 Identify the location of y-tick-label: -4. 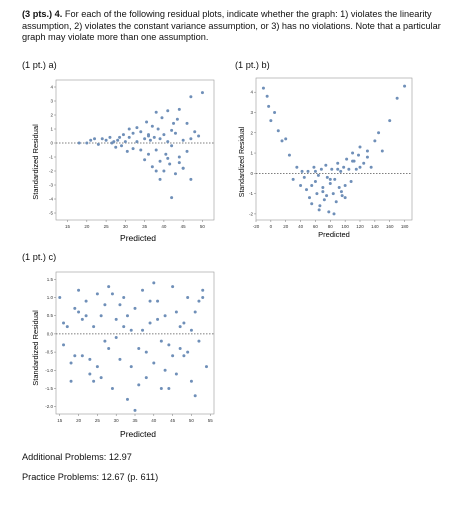
(51, 199).